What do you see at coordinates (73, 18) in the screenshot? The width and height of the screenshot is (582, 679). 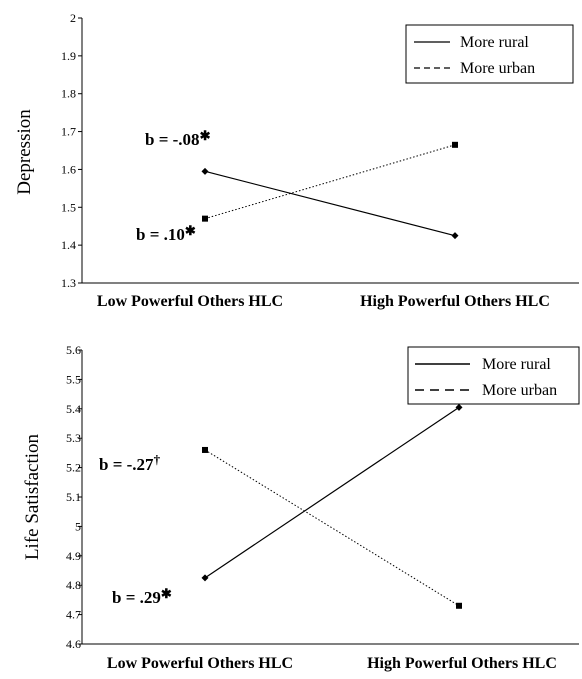 I see `y-tick-label: 2` at bounding box center [73, 18].